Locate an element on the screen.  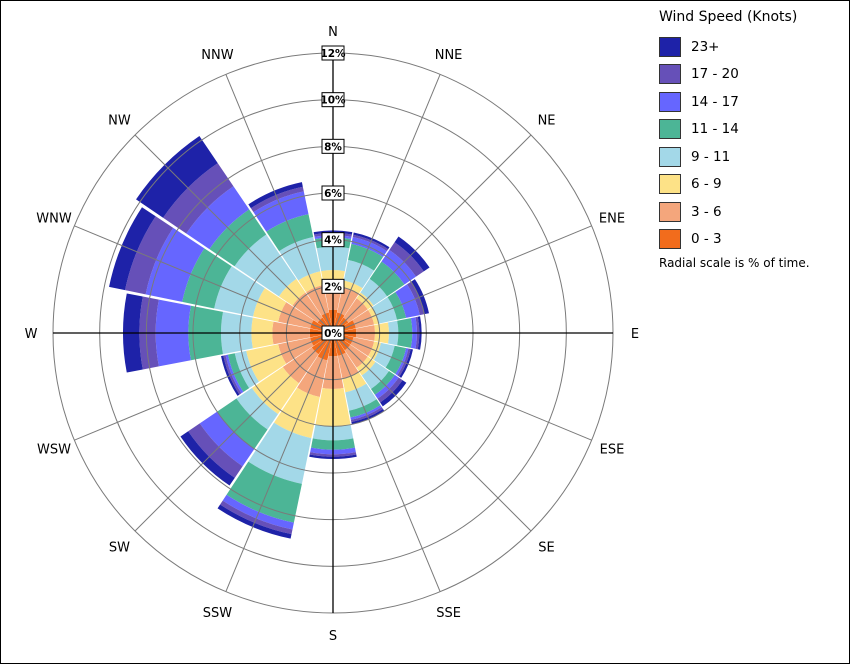
spoke-ne is located at coordinates (432, 234).